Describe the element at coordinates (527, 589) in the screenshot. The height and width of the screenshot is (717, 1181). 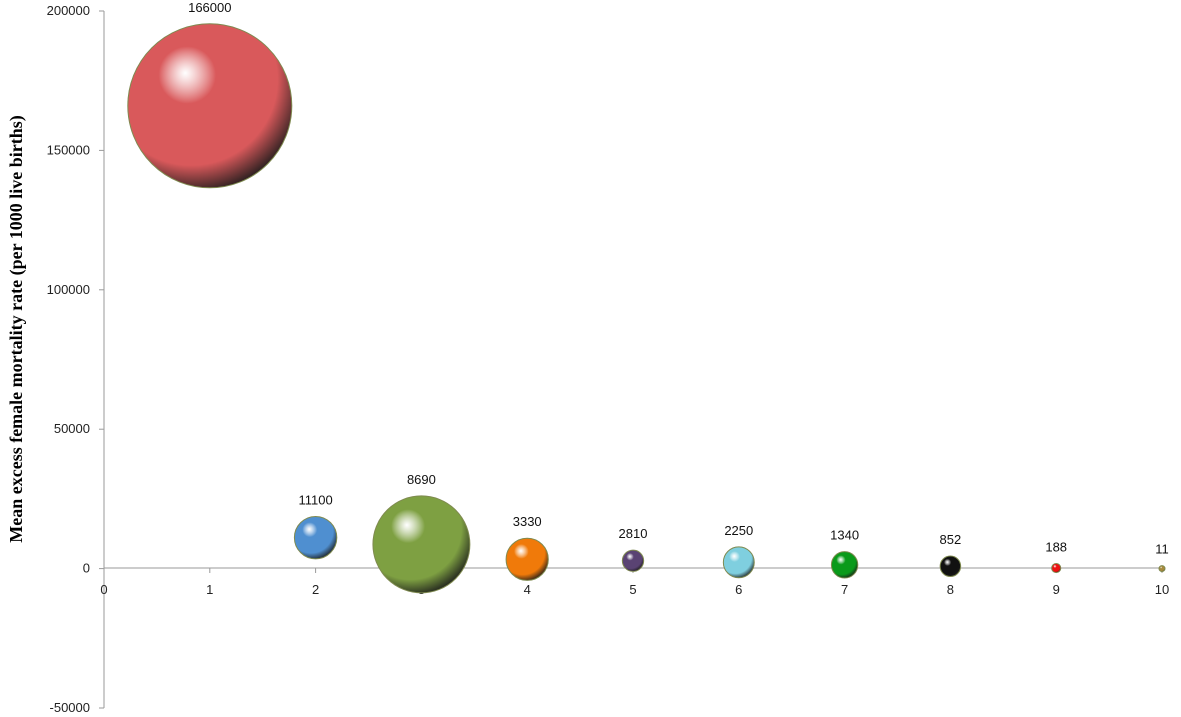
I see `x-tick-label: 4` at that location.